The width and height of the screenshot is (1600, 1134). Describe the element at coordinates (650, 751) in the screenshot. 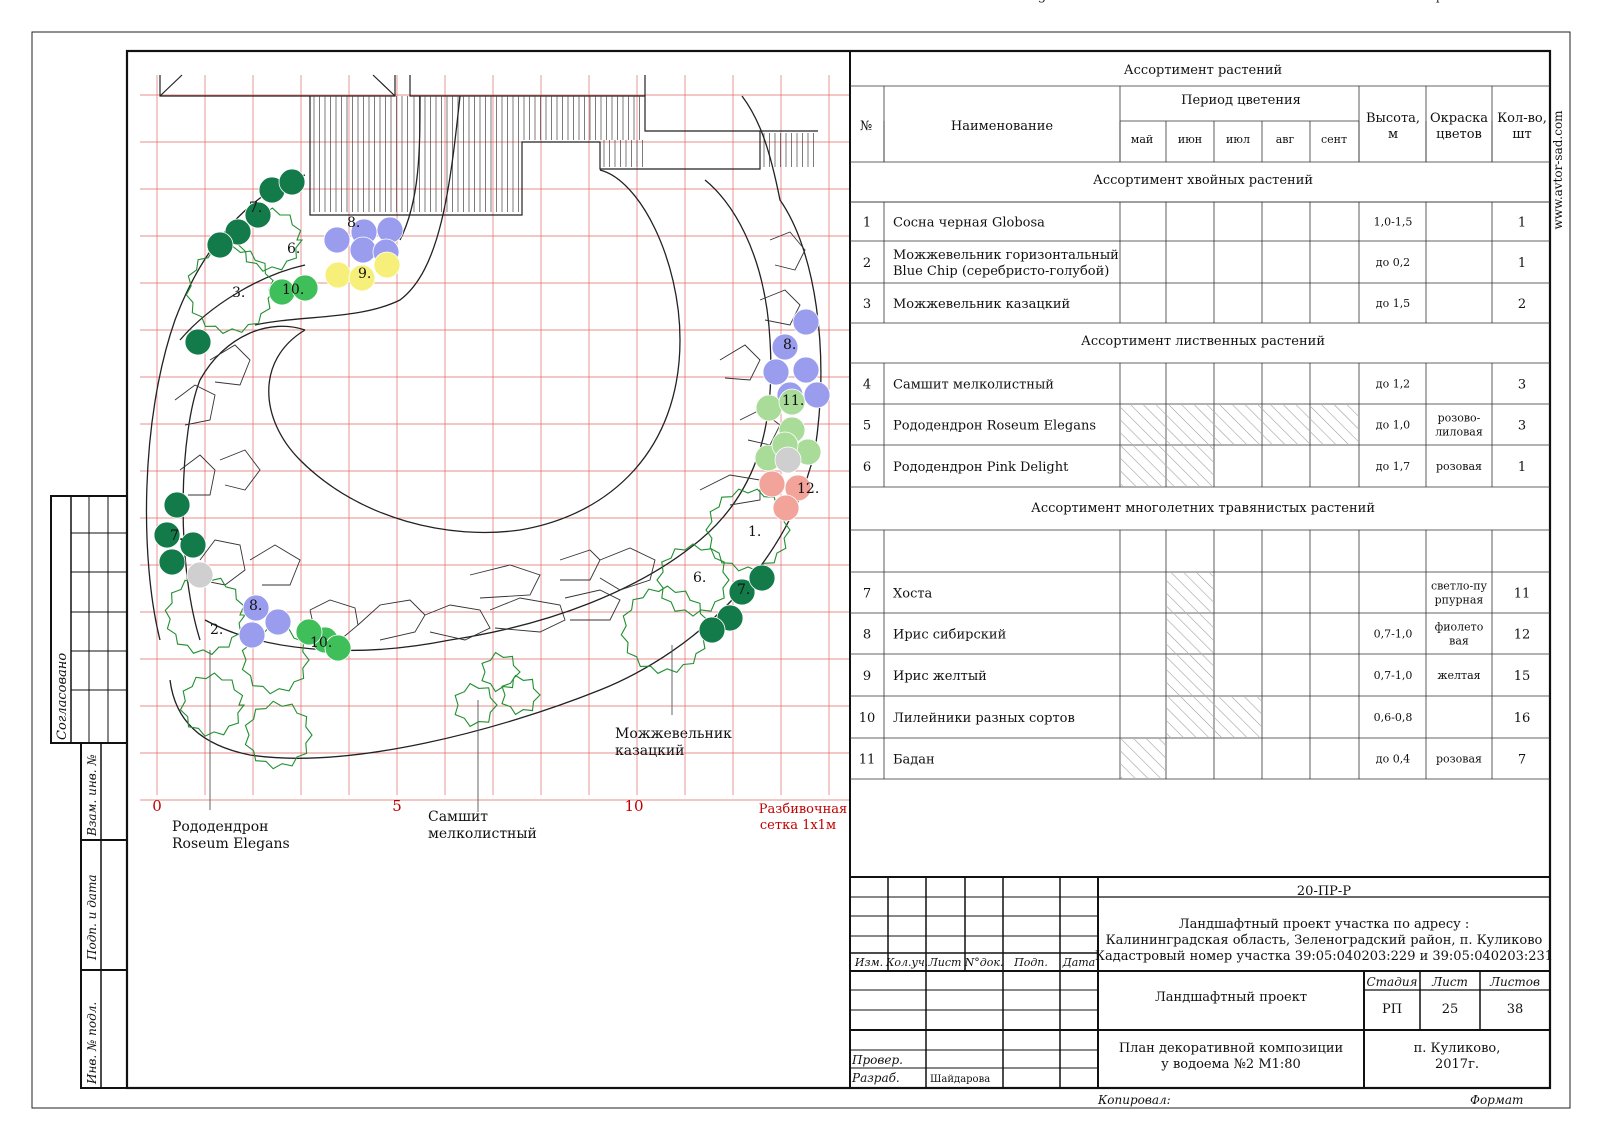

I see `callout-juniper-line2: казацкий` at that location.